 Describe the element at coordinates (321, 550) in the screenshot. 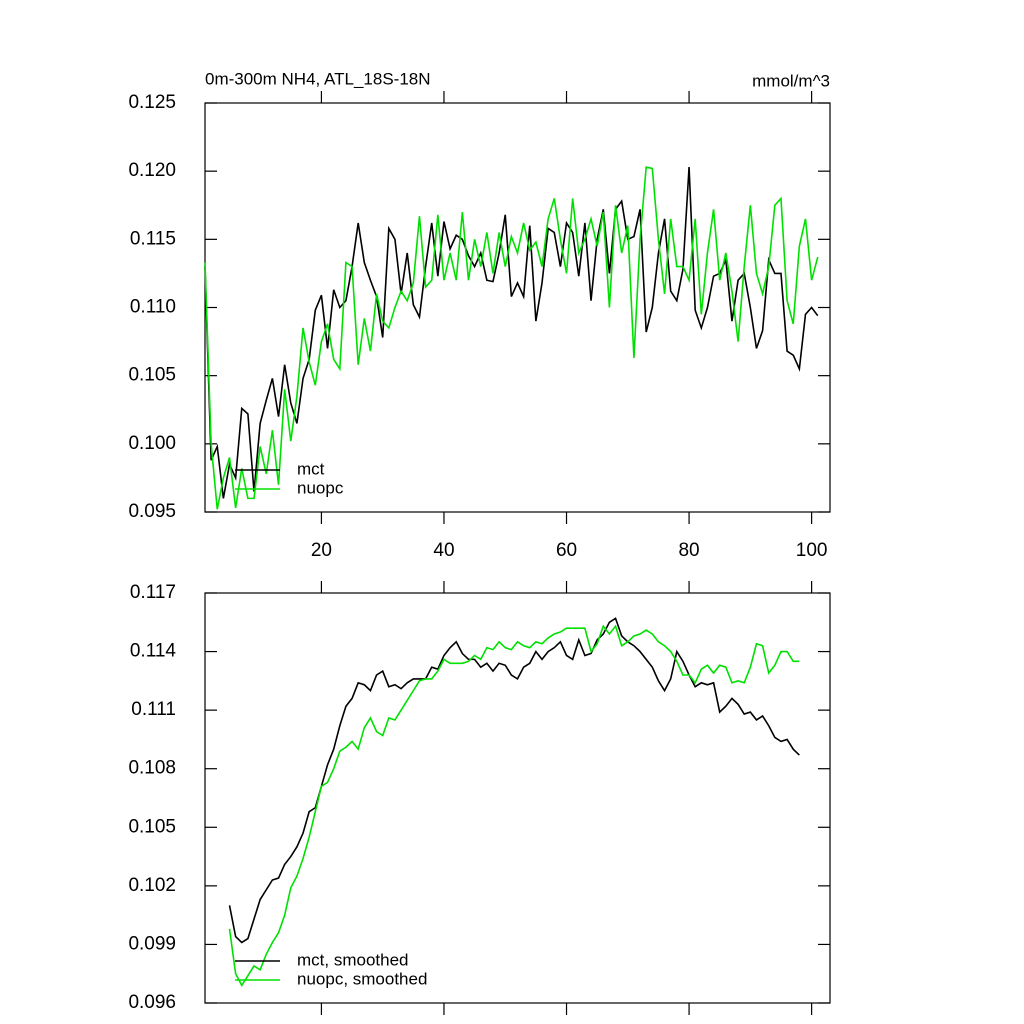

I see `x-tick-label: 20` at that location.